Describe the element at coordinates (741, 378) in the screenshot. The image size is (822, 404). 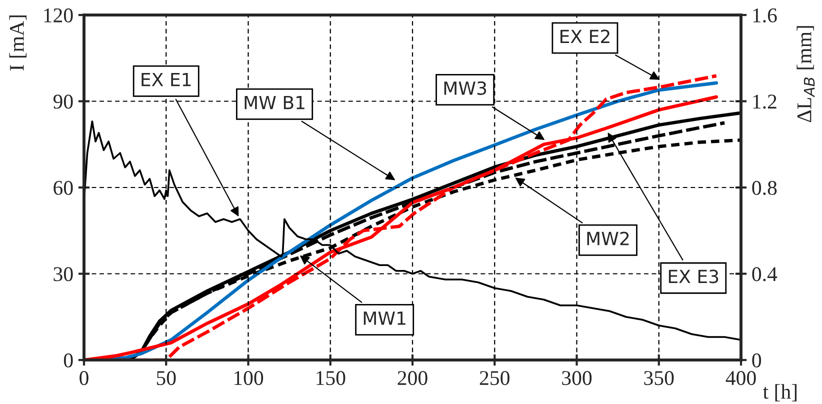
I see `x-tick-label: 400` at that location.